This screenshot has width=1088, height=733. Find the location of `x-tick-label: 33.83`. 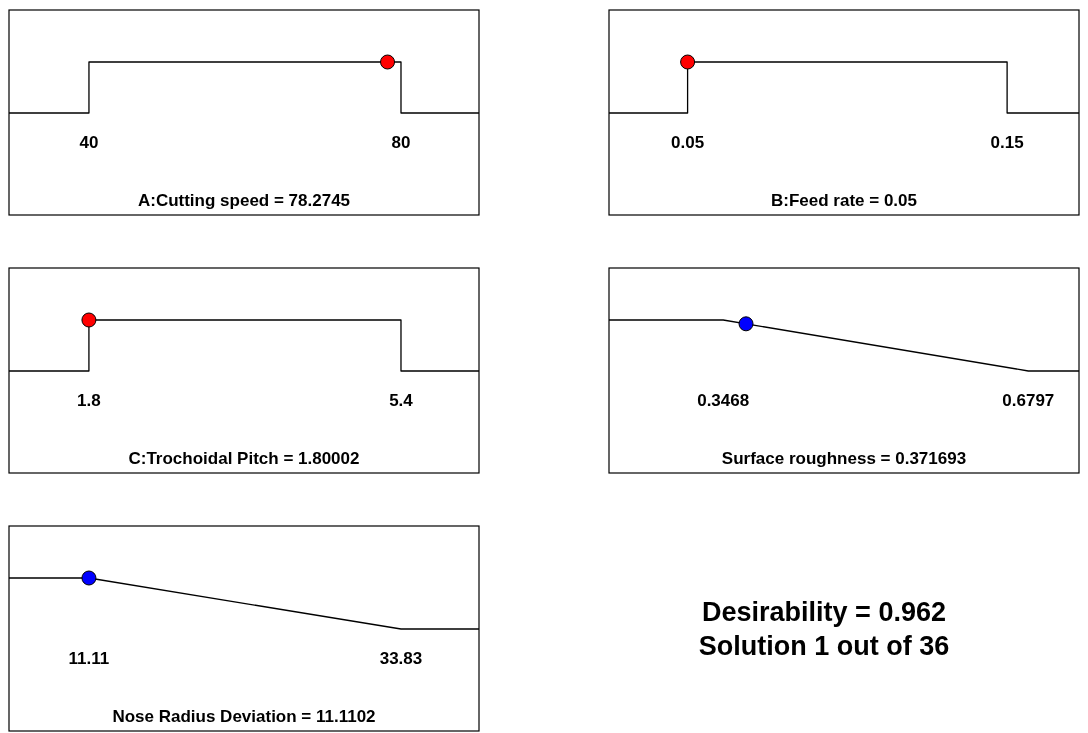

x-tick-label: 33.83 is located at coordinates (401, 658).